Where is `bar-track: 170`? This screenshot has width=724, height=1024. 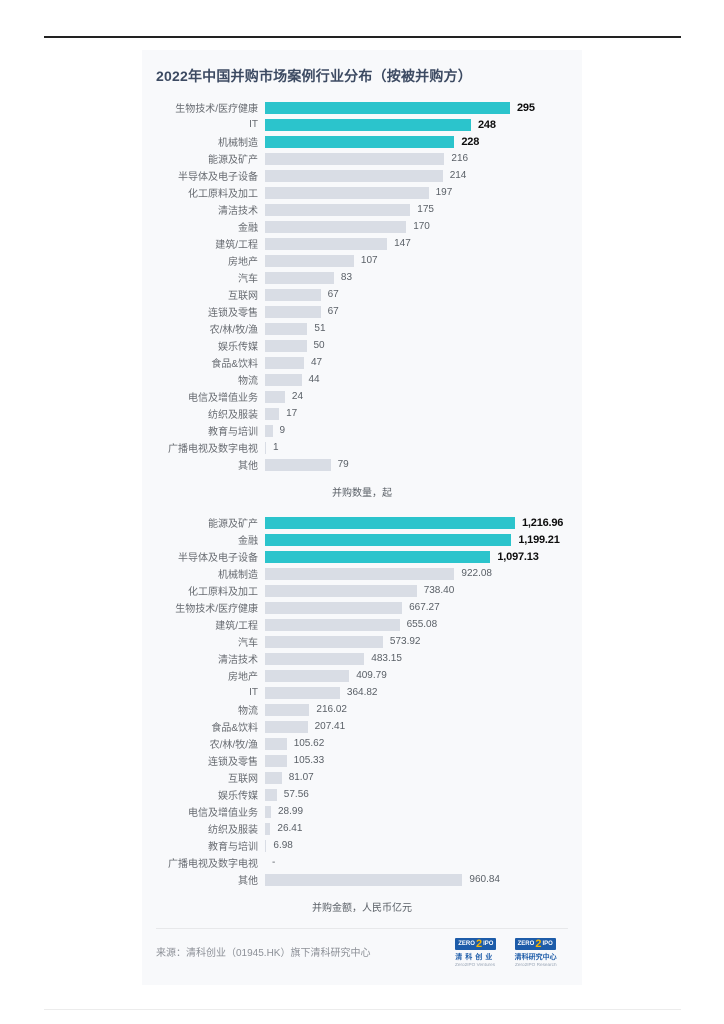 bar-track: 170 is located at coordinates (416, 226).